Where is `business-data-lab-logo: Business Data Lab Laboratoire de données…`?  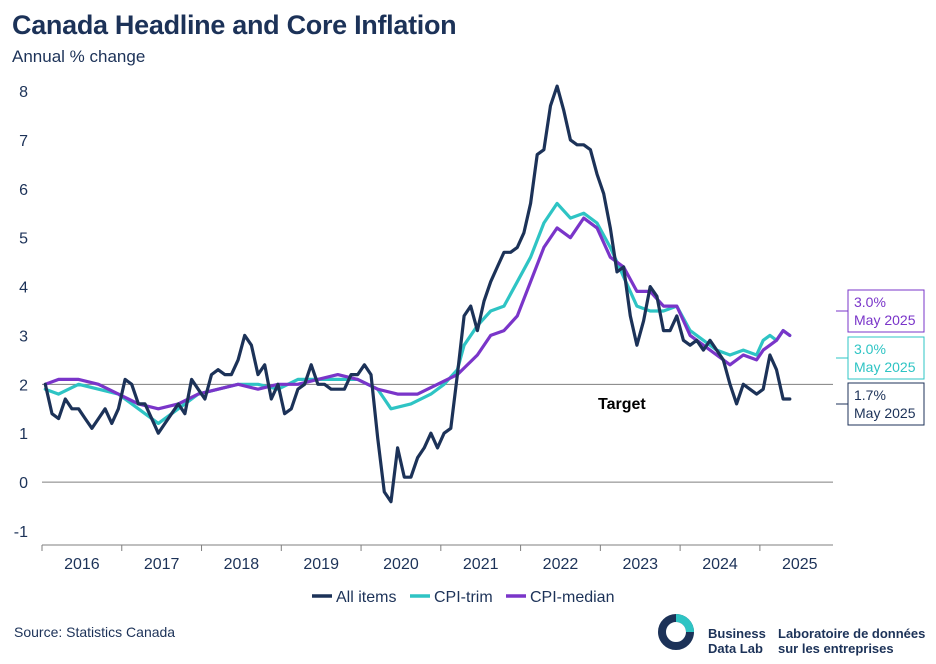
business-data-lab-logo: Business Data Lab Laboratoire de données… is located at coordinates (793, 634).